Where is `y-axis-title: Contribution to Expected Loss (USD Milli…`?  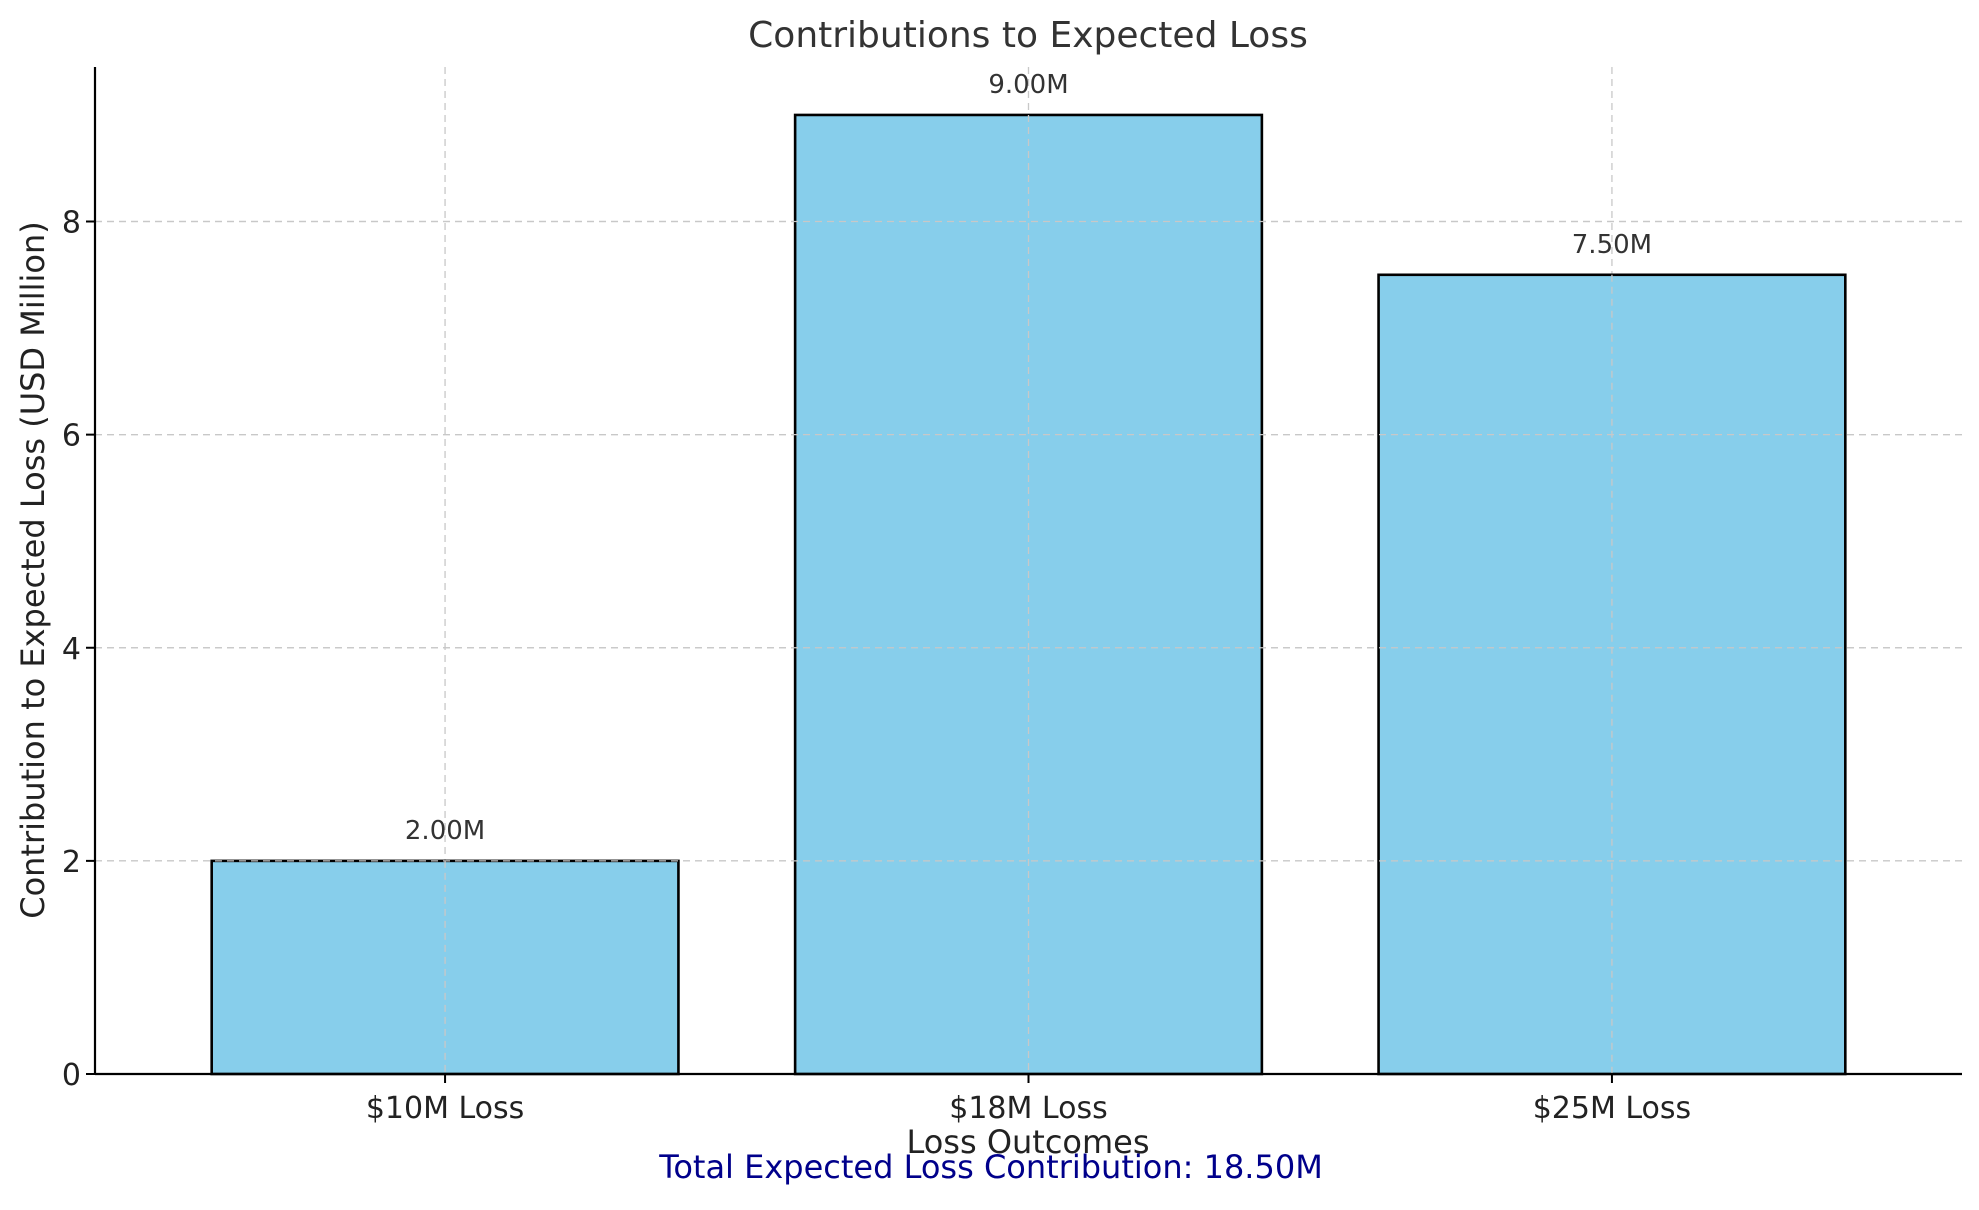
y-axis-title: Contribution to Expected Loss (USD Milli… is located at coordinates (33, 570).